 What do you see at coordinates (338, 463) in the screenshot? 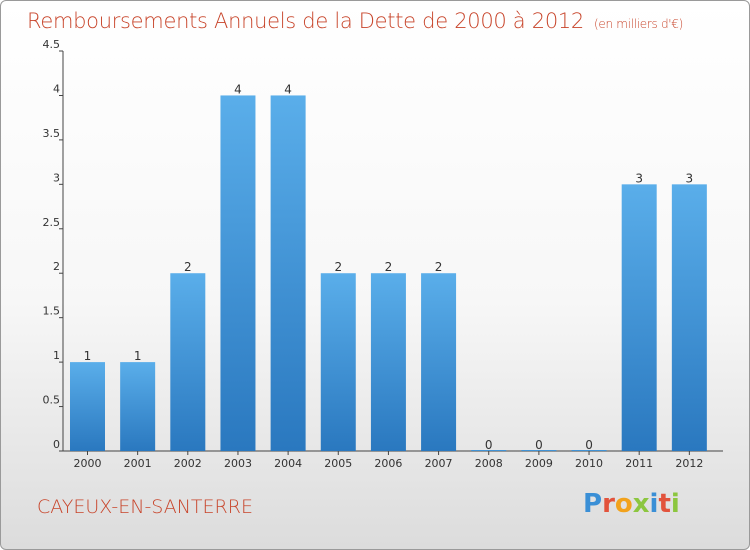
I see `x-tick-label: 2005` at bounding box center [338, 463].